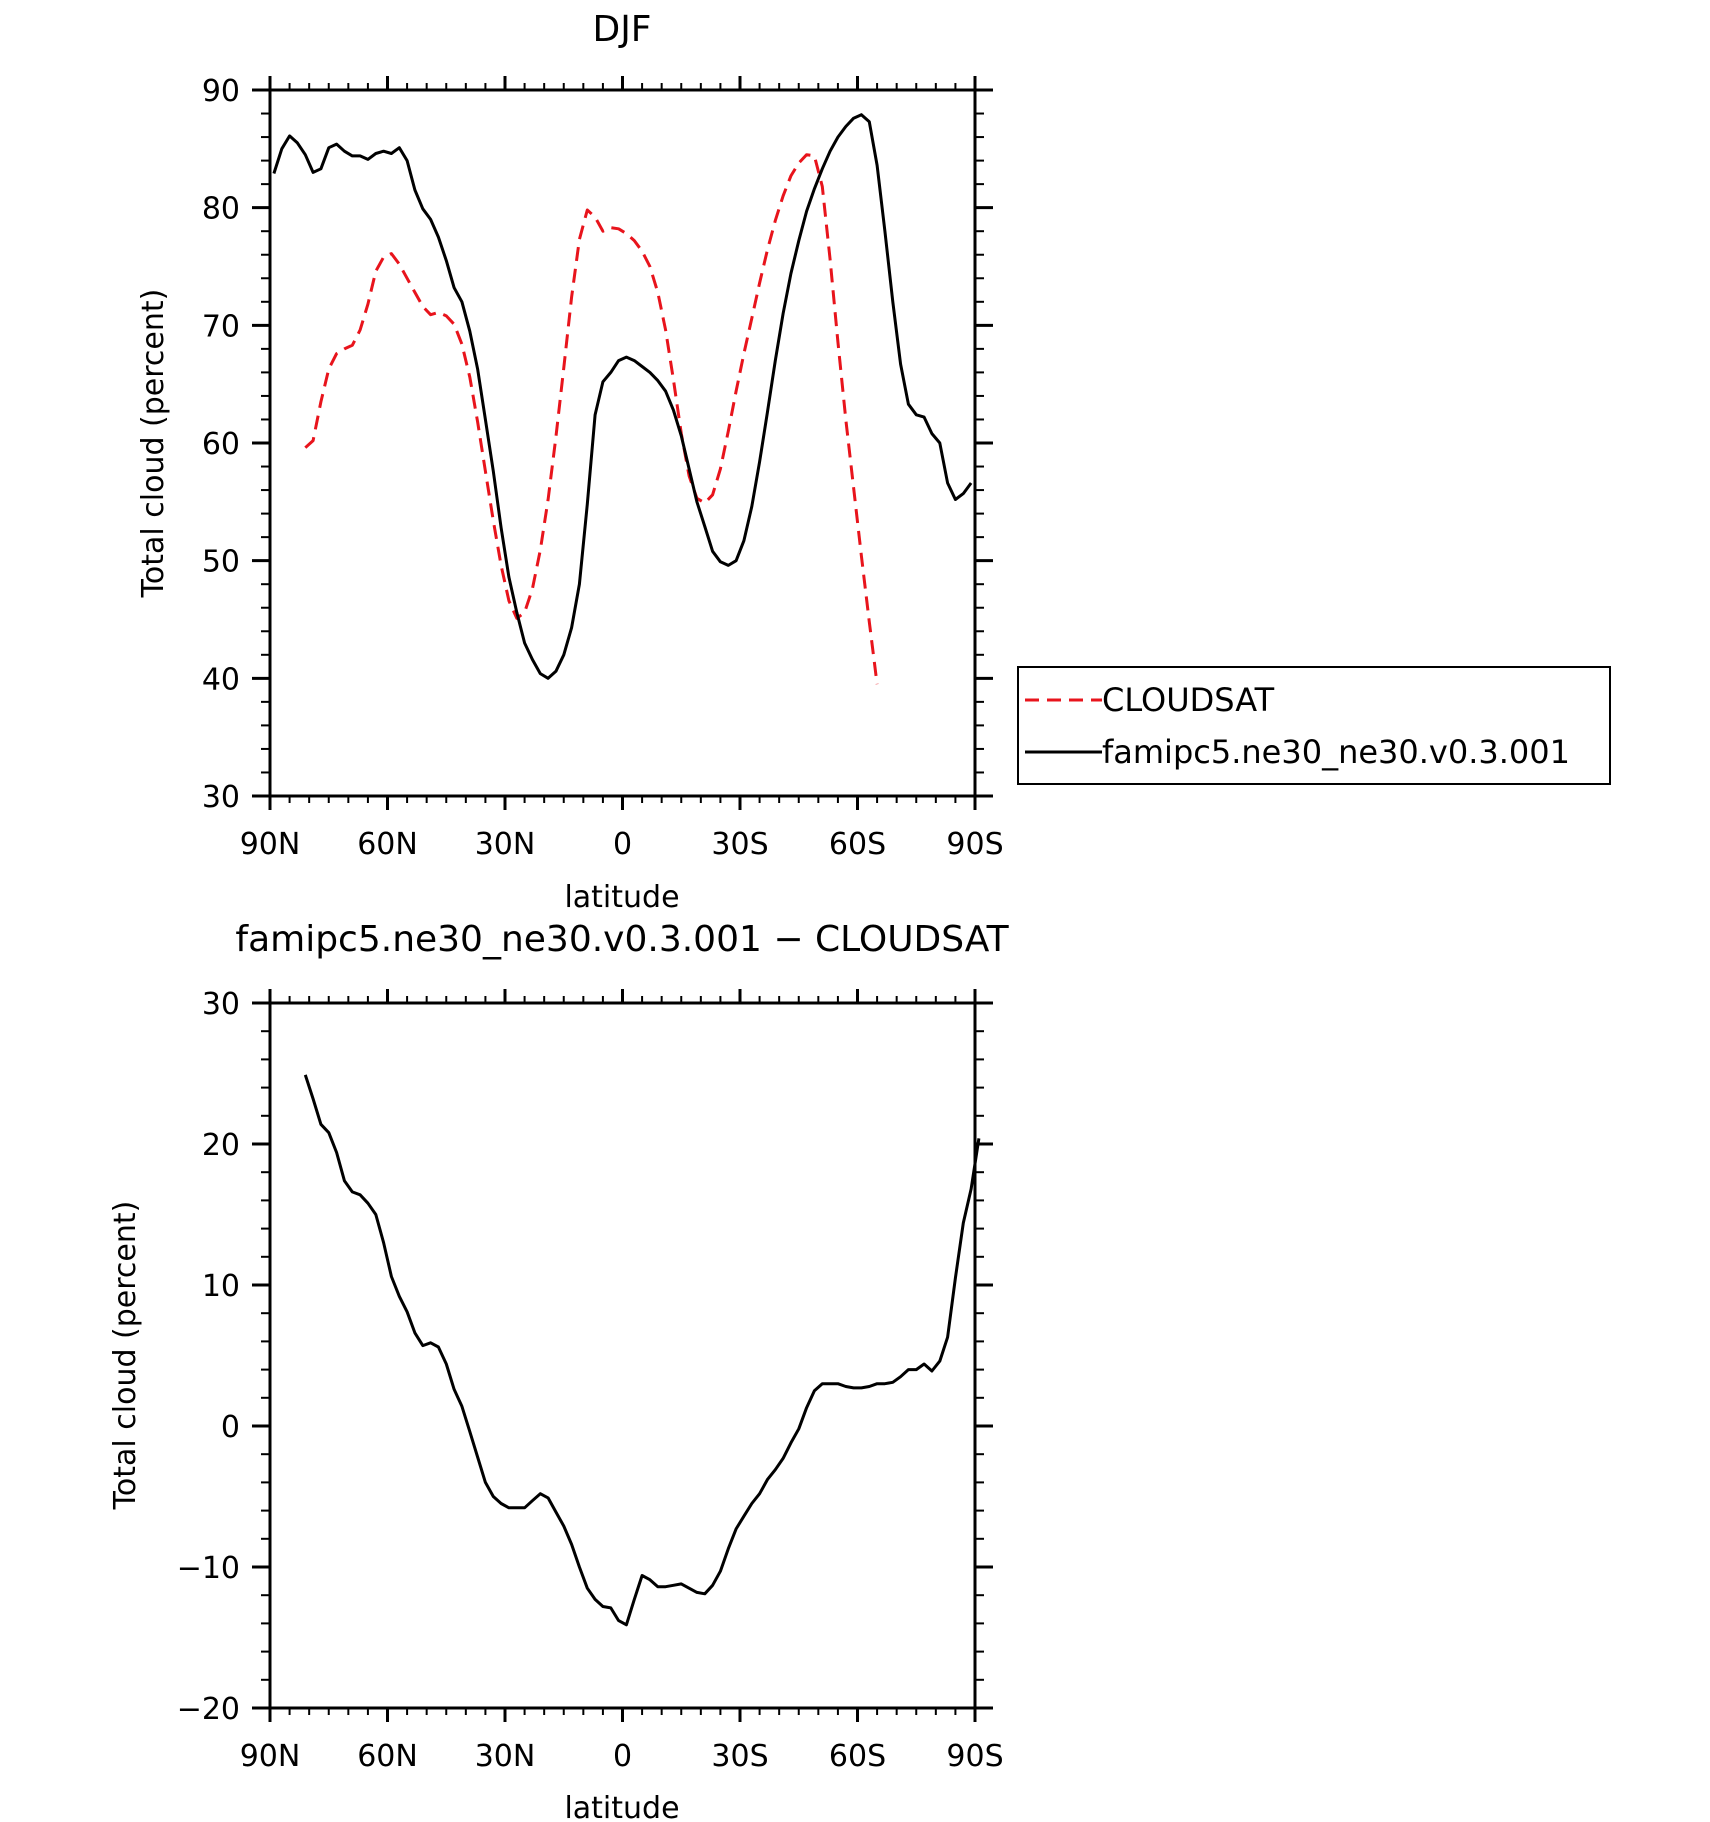 This screenshot has width=1710, height=1822. I want to click on bottom-y-axis-label: Total cloud (percent), so click(125, 1356).